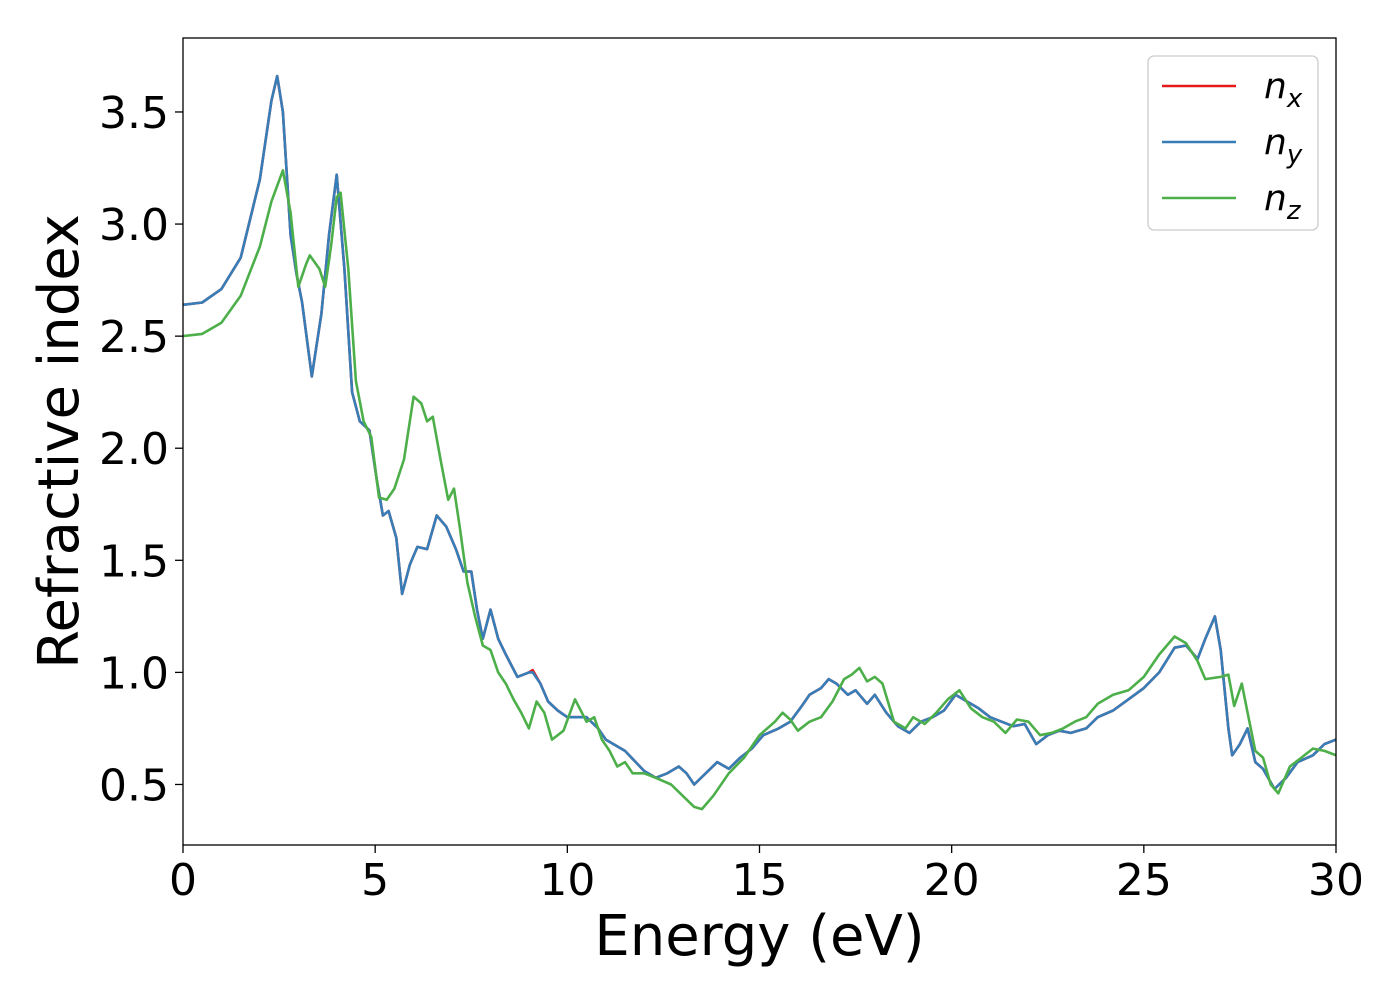  What do you see at coordinates (134, 337) in the screenshot?
I see `y-tick-label: 2.5` at bounding box center [134, 337].